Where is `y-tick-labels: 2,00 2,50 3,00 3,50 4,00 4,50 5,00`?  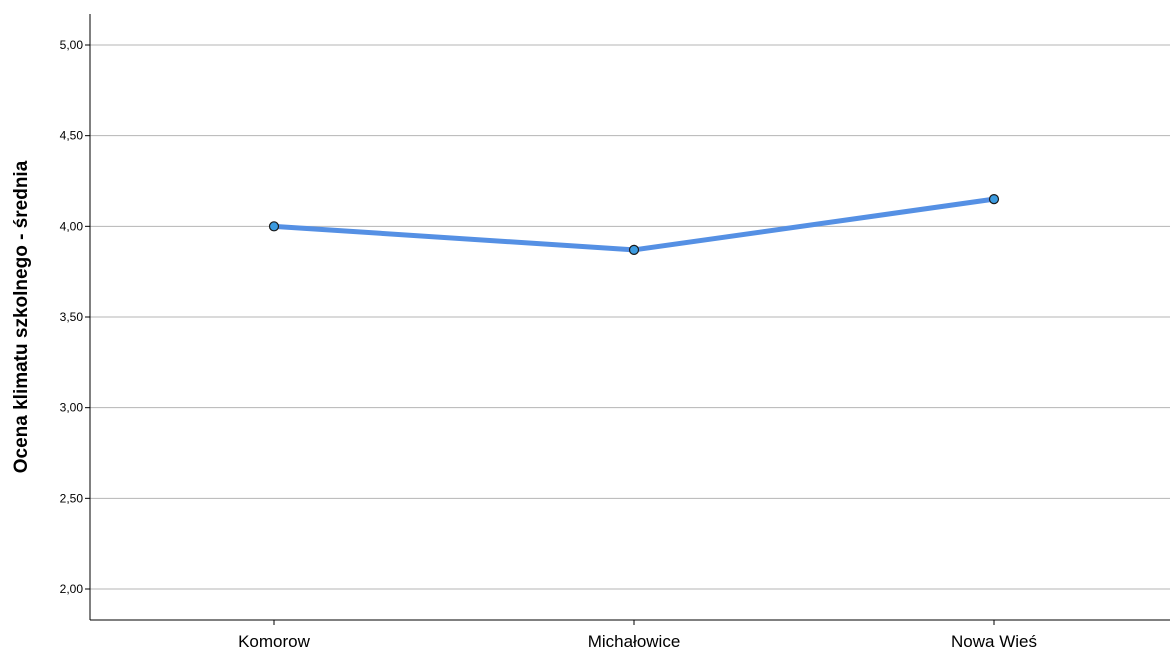
y-tick-labels: 2,00 2,50 3,00 3,50 4,00 4,50 5,00 is located at coordinates (75, 317).